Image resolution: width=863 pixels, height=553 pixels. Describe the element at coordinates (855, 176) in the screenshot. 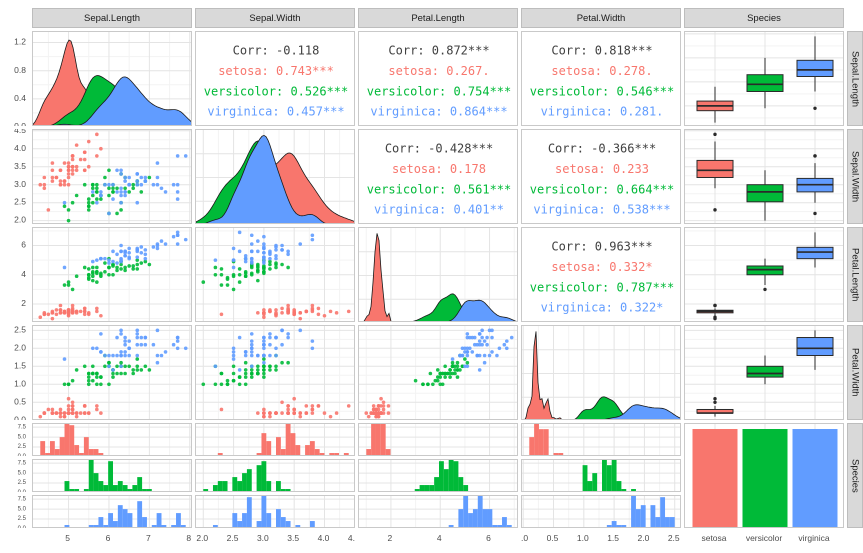

I see `row-strip-sepal-width: Sepal.Width` at that location.